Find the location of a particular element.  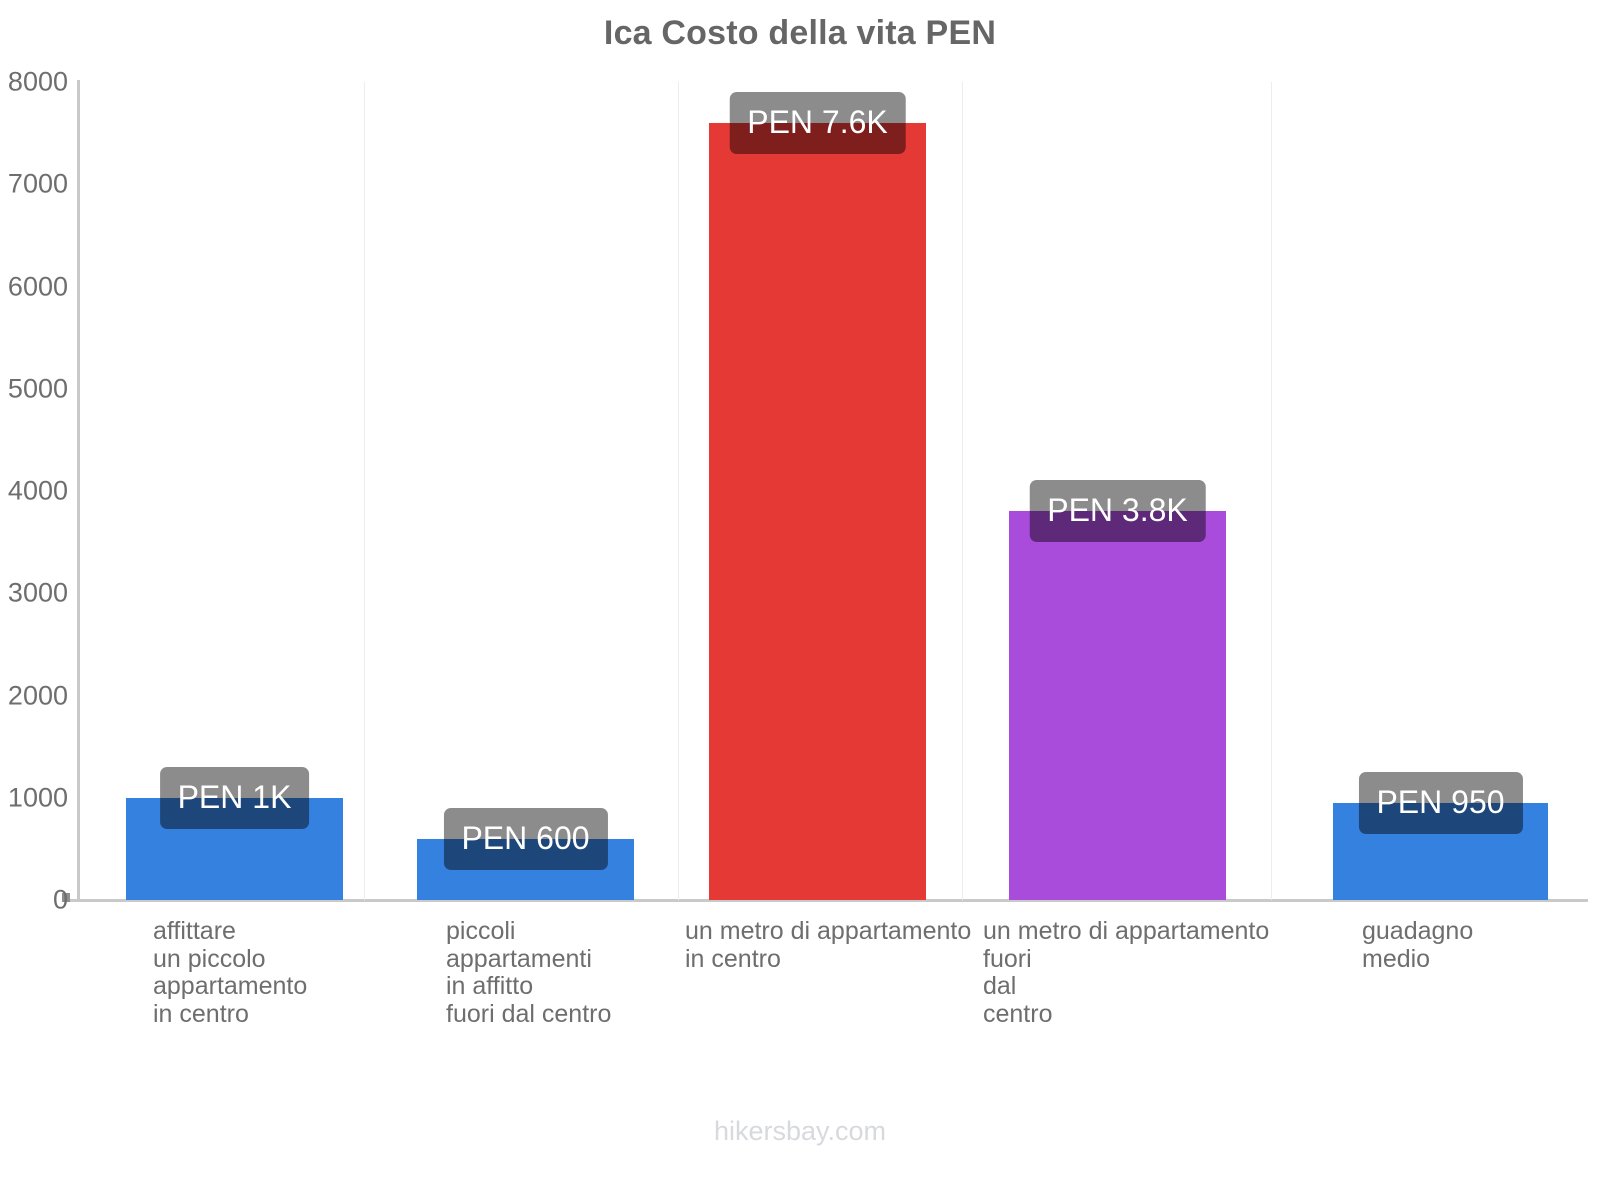

category-label-line: medio is located at coordinates (1396, 958).